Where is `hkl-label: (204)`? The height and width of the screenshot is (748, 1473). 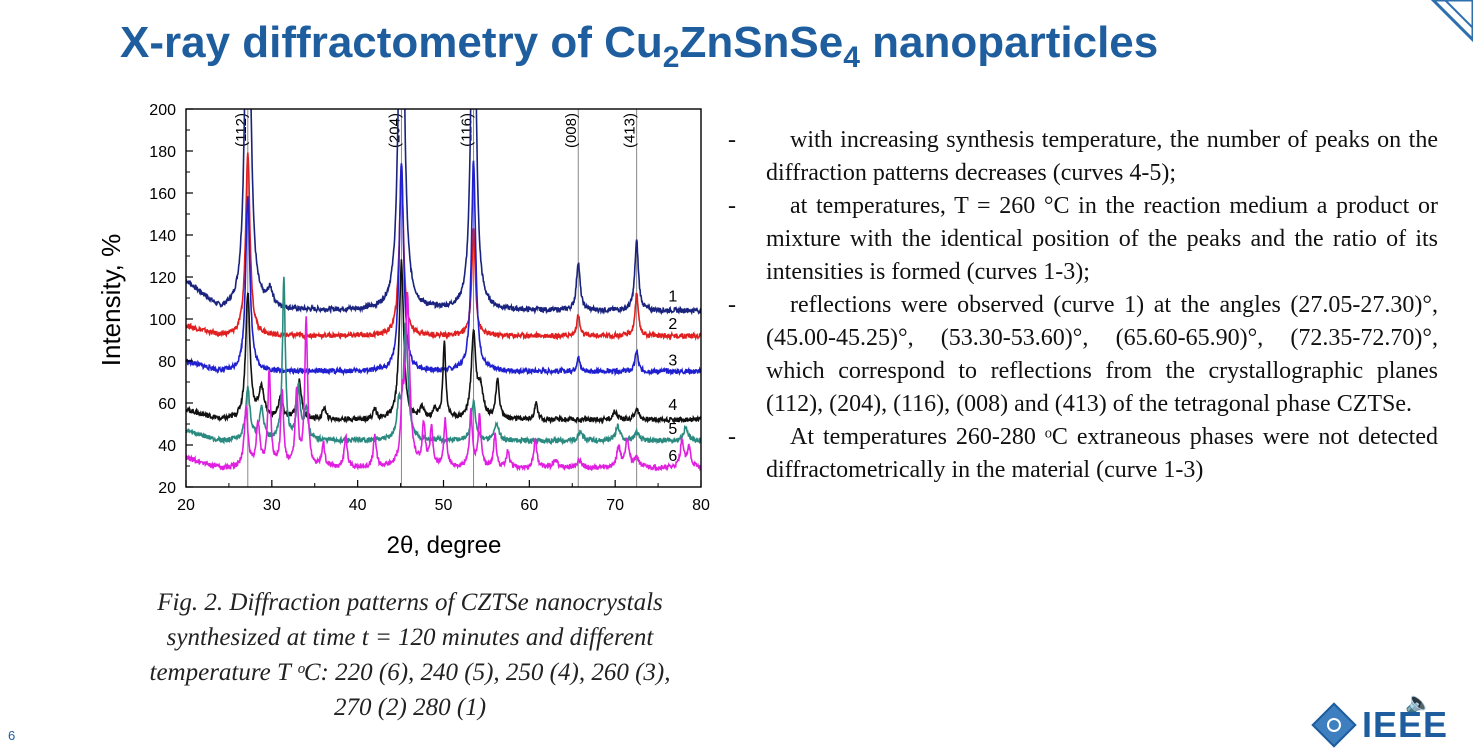 hkl-label: (204) is located at coordinates (394, 130).